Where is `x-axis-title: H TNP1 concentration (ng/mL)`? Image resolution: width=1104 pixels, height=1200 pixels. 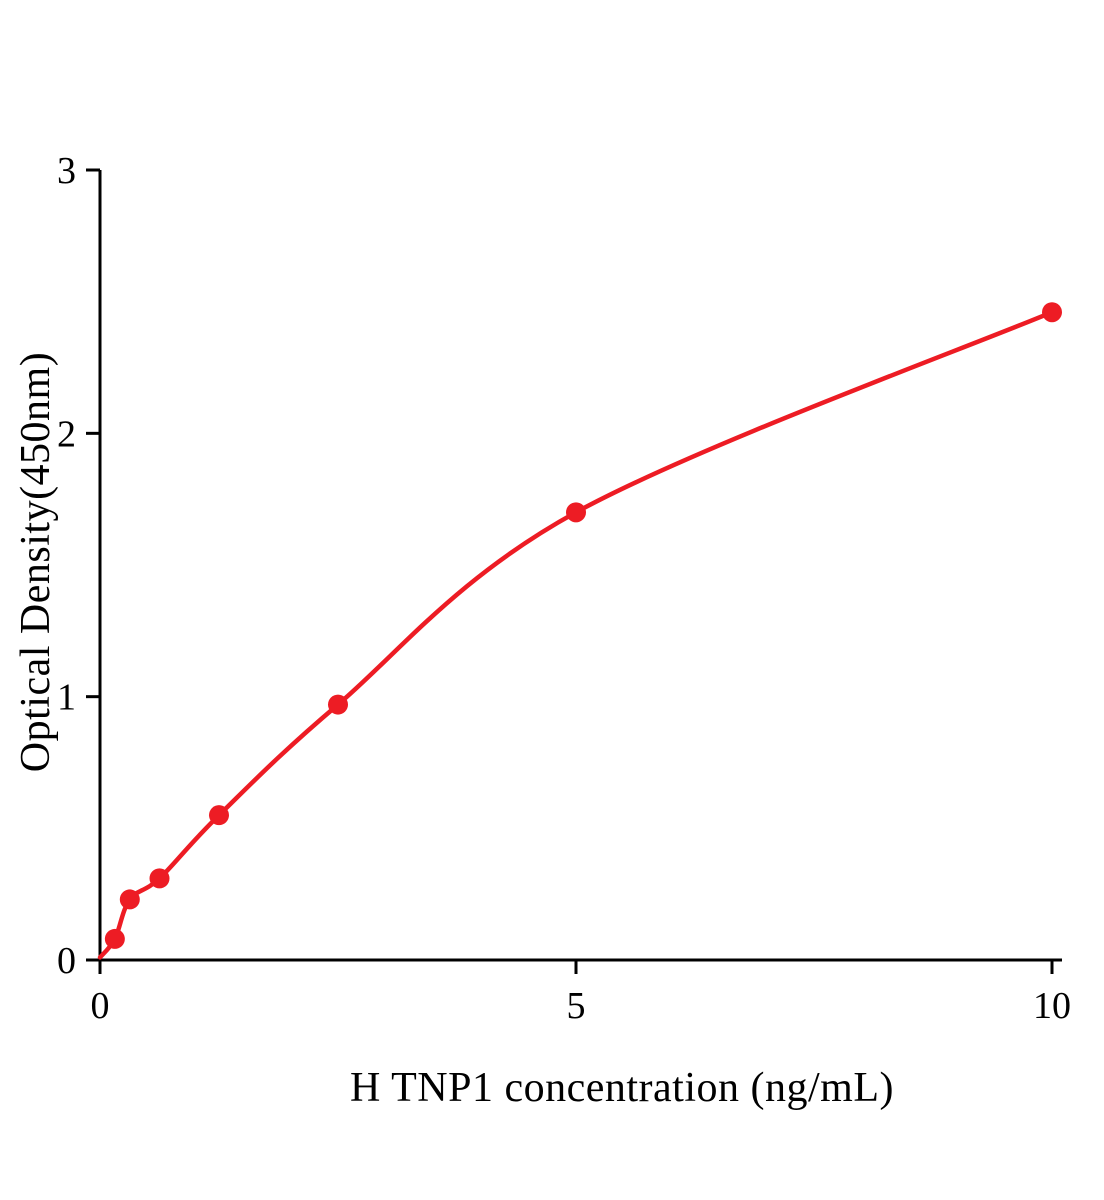 x-axis-title: H TNP1 concentration (ng/mL) is located at coordinates (622, 1088).